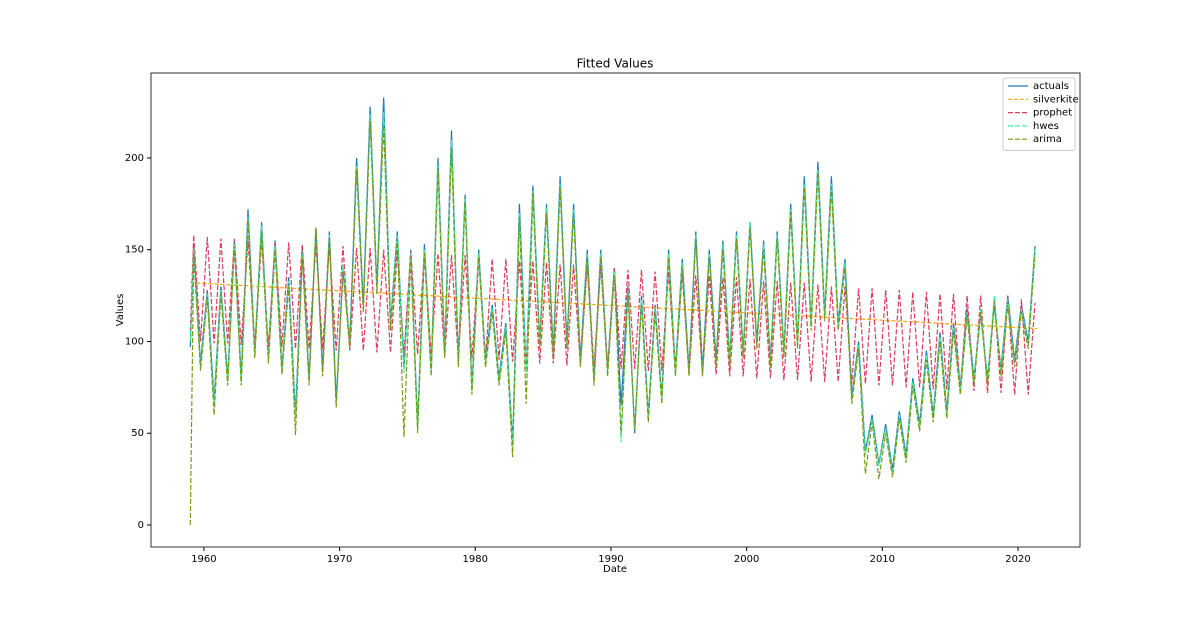  What do you see at coordinates (141, 525) in the screenshot?
I see `y-tick-label: 0` at bounding box center [141, 525].